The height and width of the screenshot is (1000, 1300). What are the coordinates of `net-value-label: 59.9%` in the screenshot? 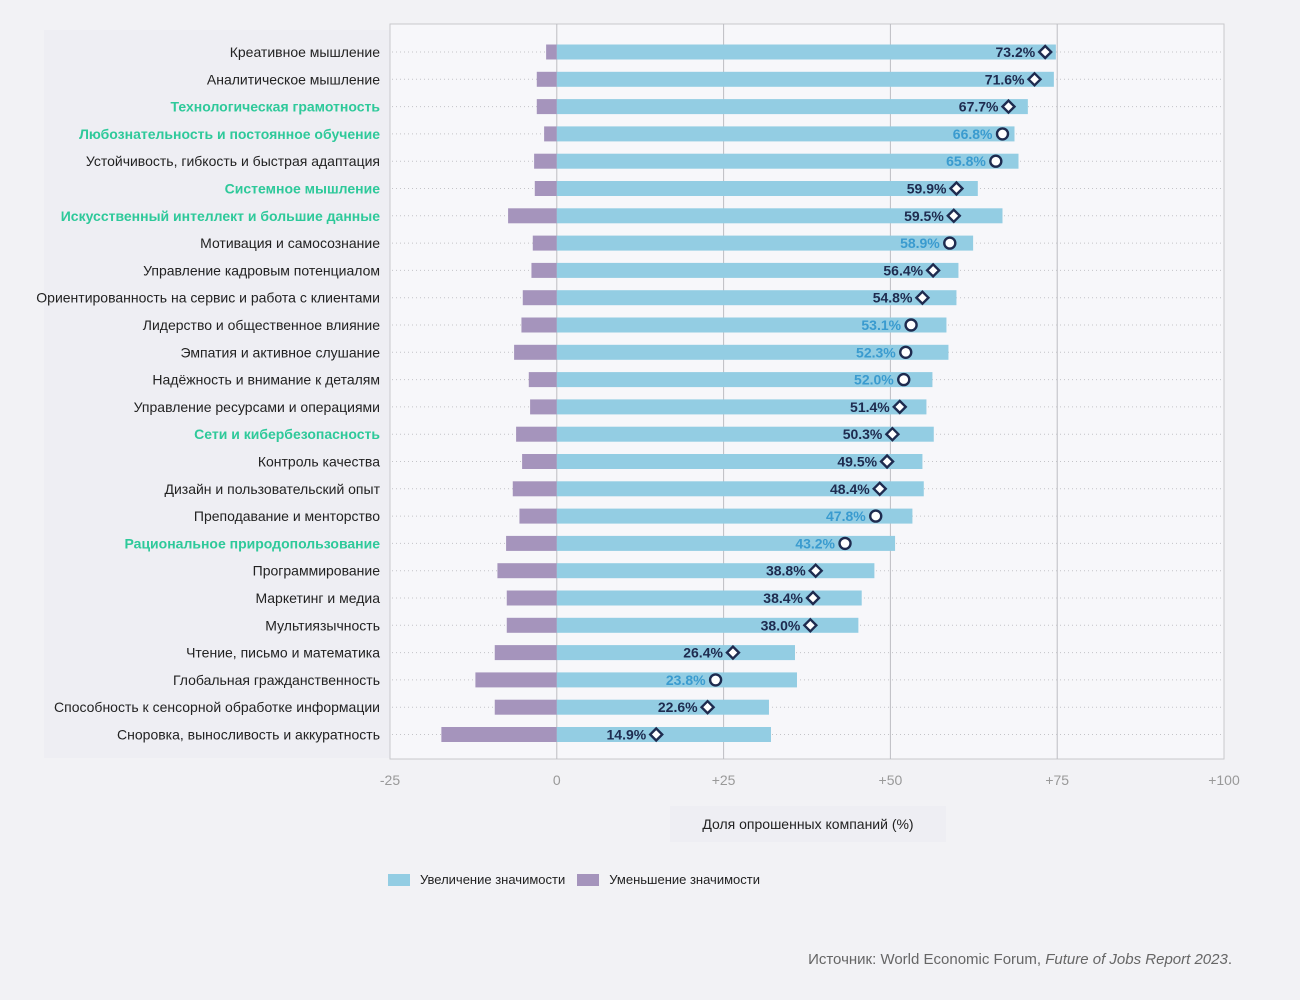 It's located at (927, 189).